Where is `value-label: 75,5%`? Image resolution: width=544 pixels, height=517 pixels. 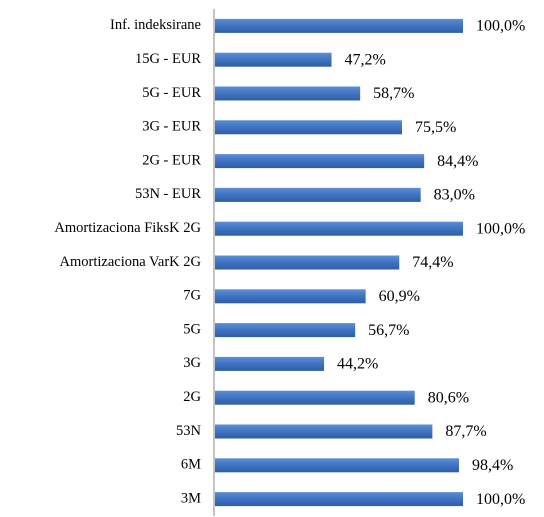
value-label: 75,5% is located at coordinates (435, 127).